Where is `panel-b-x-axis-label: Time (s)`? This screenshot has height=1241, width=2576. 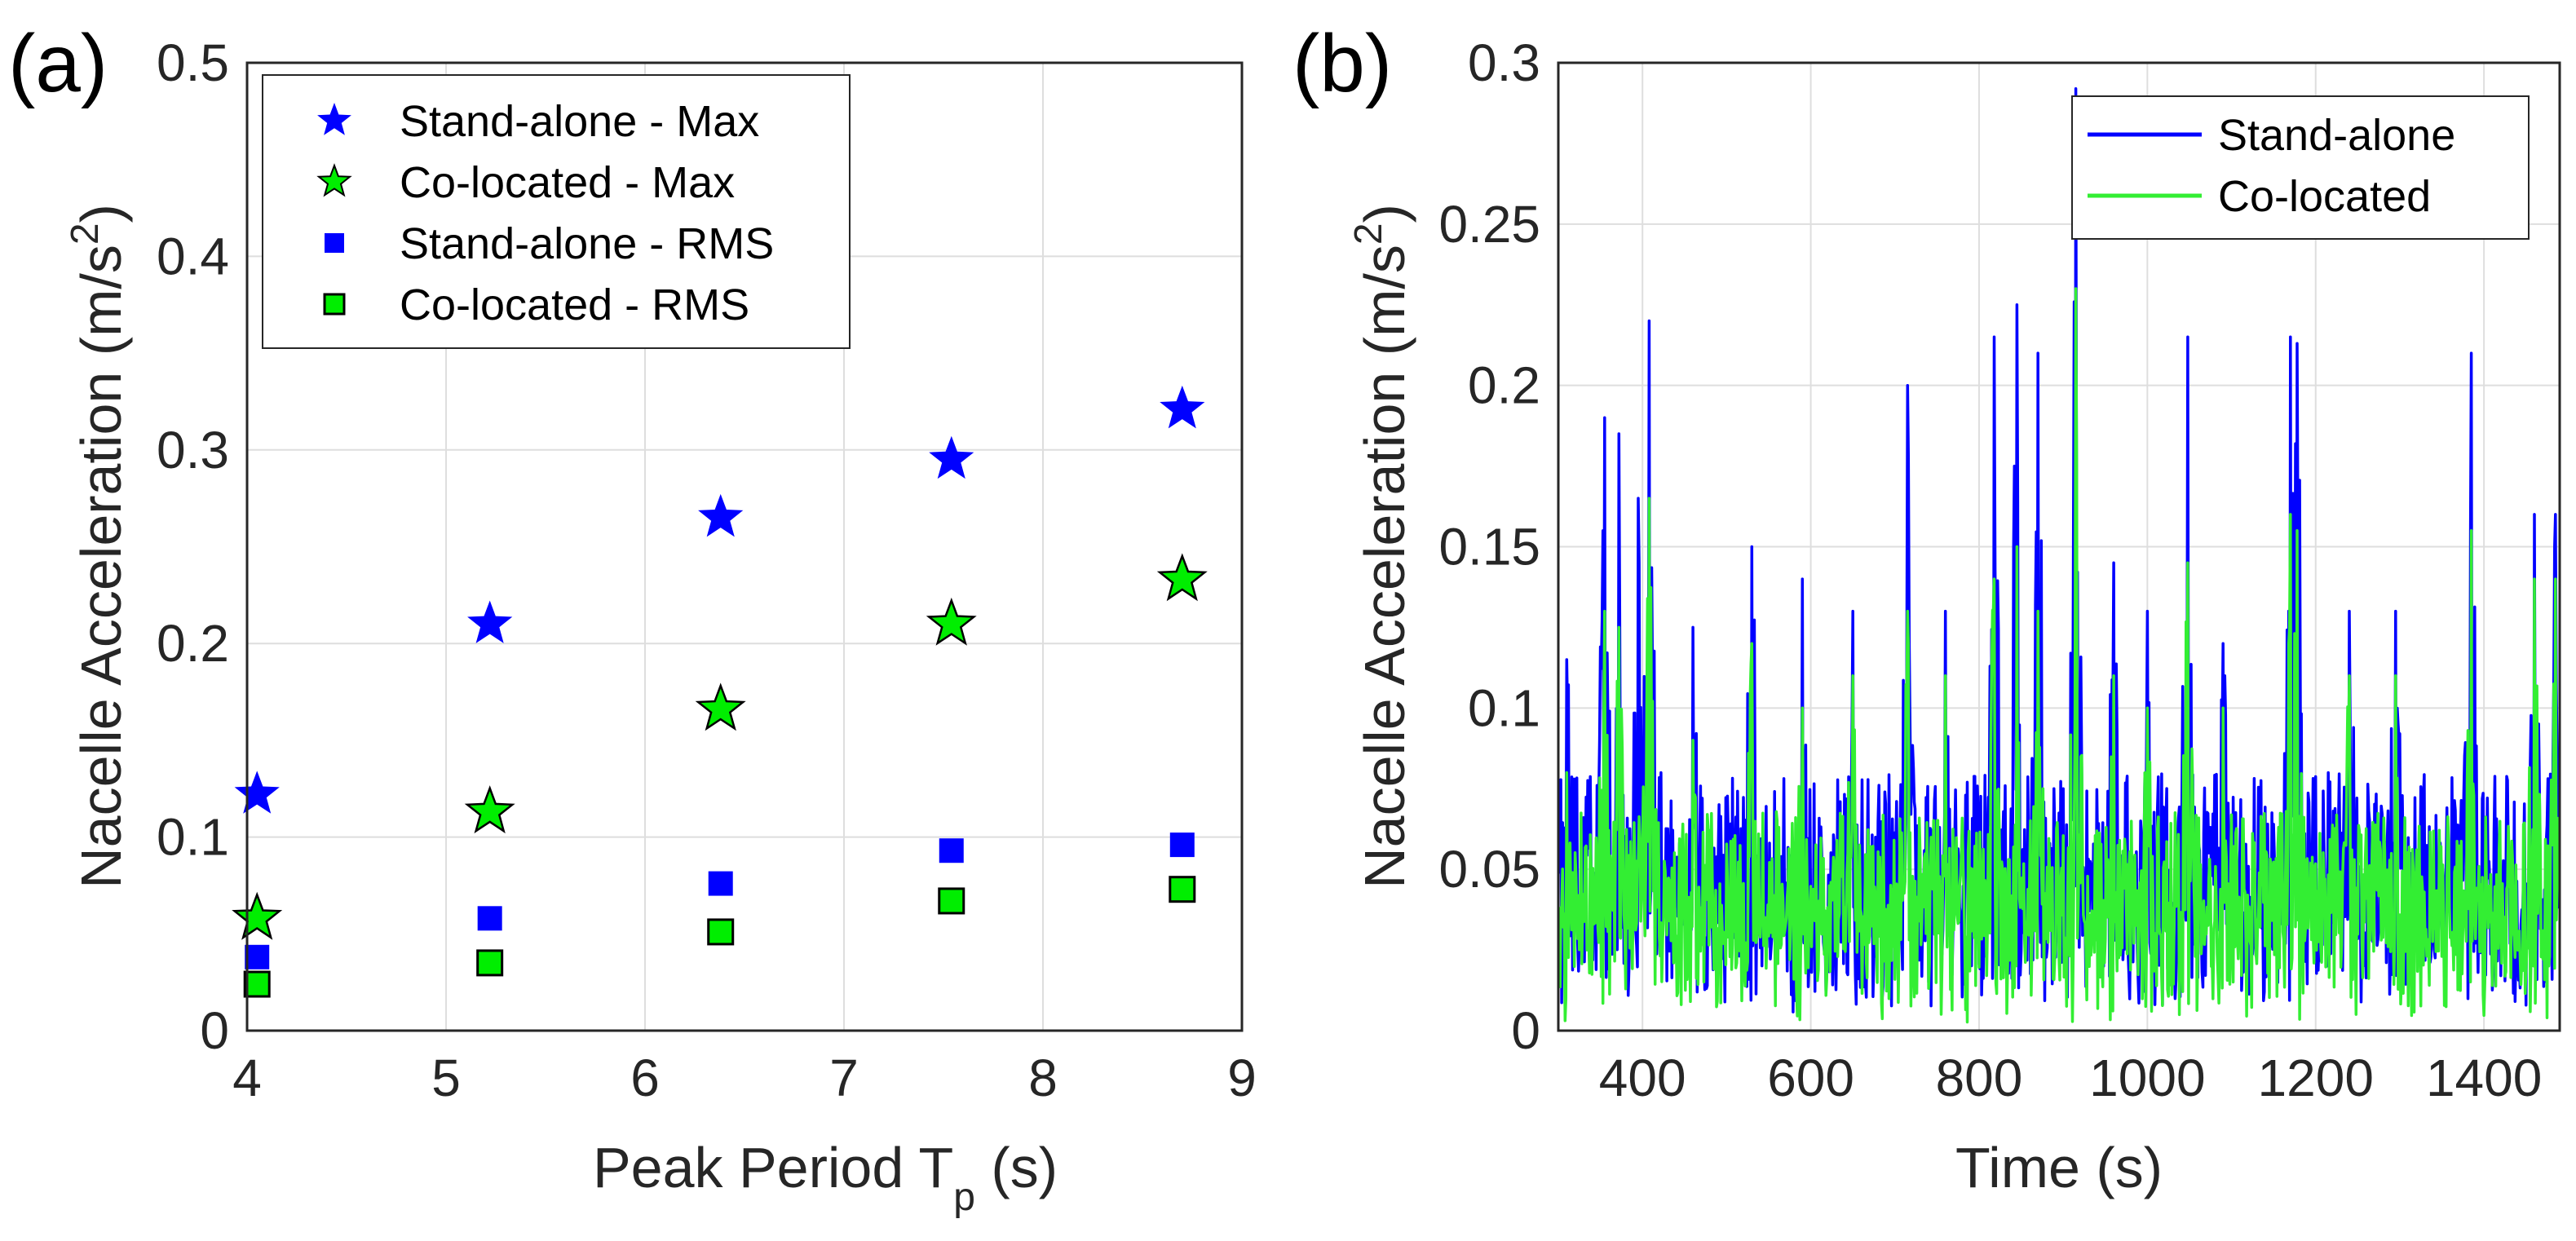
panel-b-x-axis-label: Time (s) is located at coordinates (2059, 1167).